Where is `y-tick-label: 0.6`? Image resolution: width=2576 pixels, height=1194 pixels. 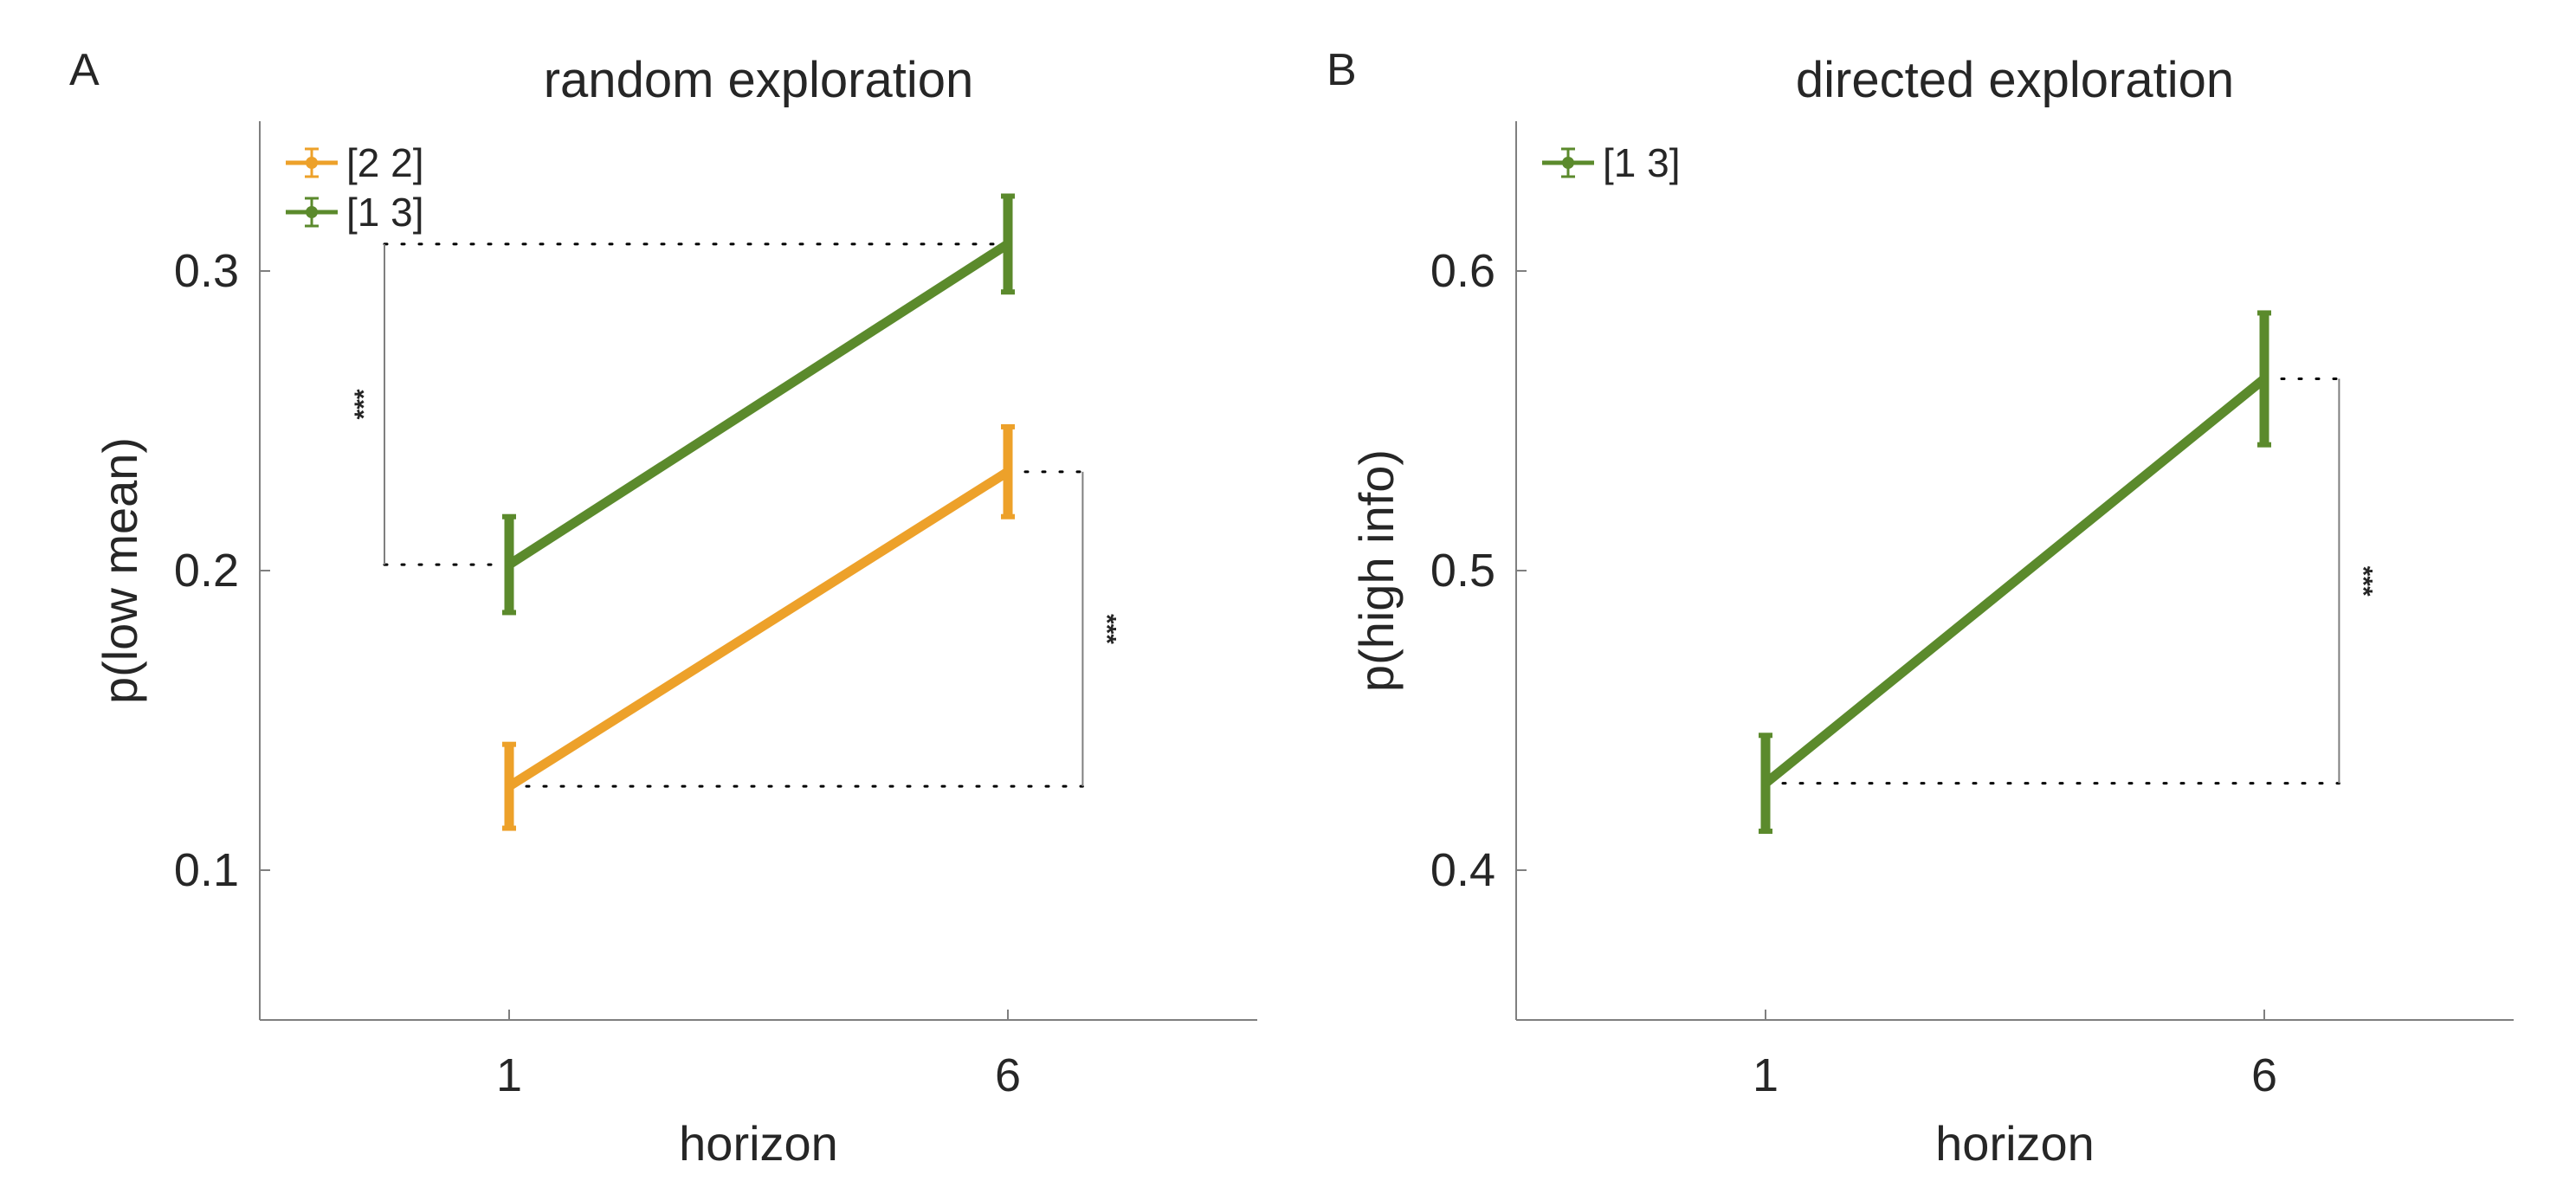 y-tick-label: 0.6 is located at coordinates (1462, 271).